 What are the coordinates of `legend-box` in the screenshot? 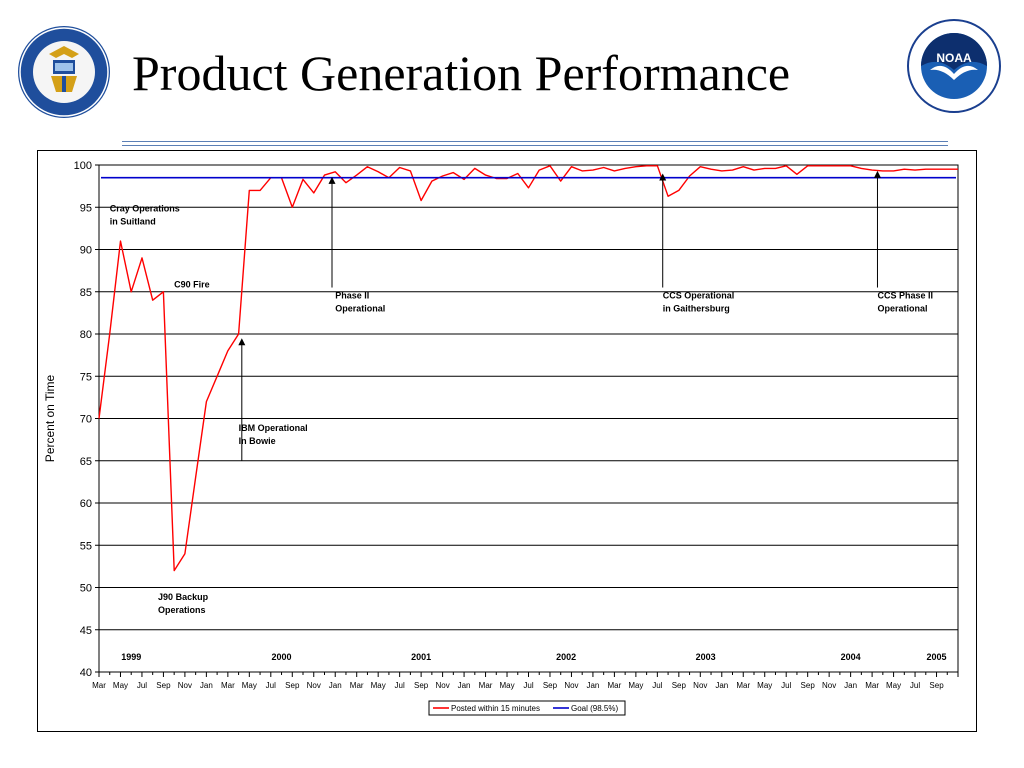 It's located at (527, 708).